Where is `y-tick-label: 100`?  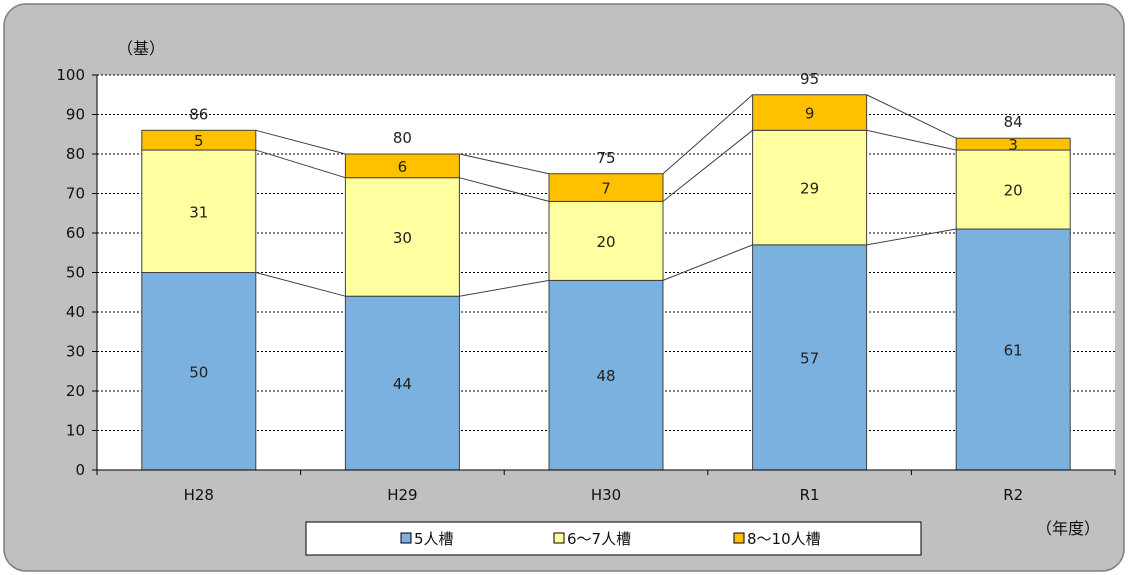 y-tick-label: 100 is located at coordinates (70, 75).